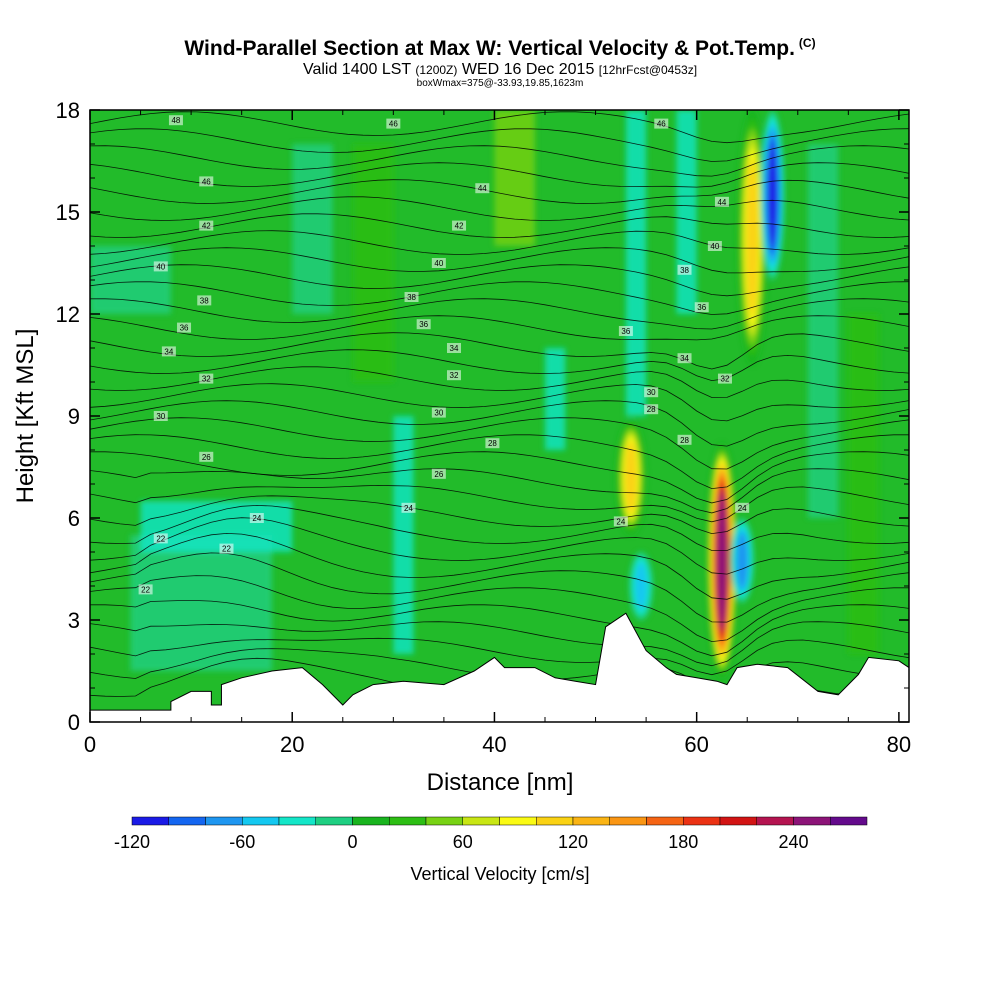 This screenshot has height=1000, width=1000. What do you see at coordinates (459, 226) in the screenshot?
I see `theta-label: 42` at bounding box center [459, 226].